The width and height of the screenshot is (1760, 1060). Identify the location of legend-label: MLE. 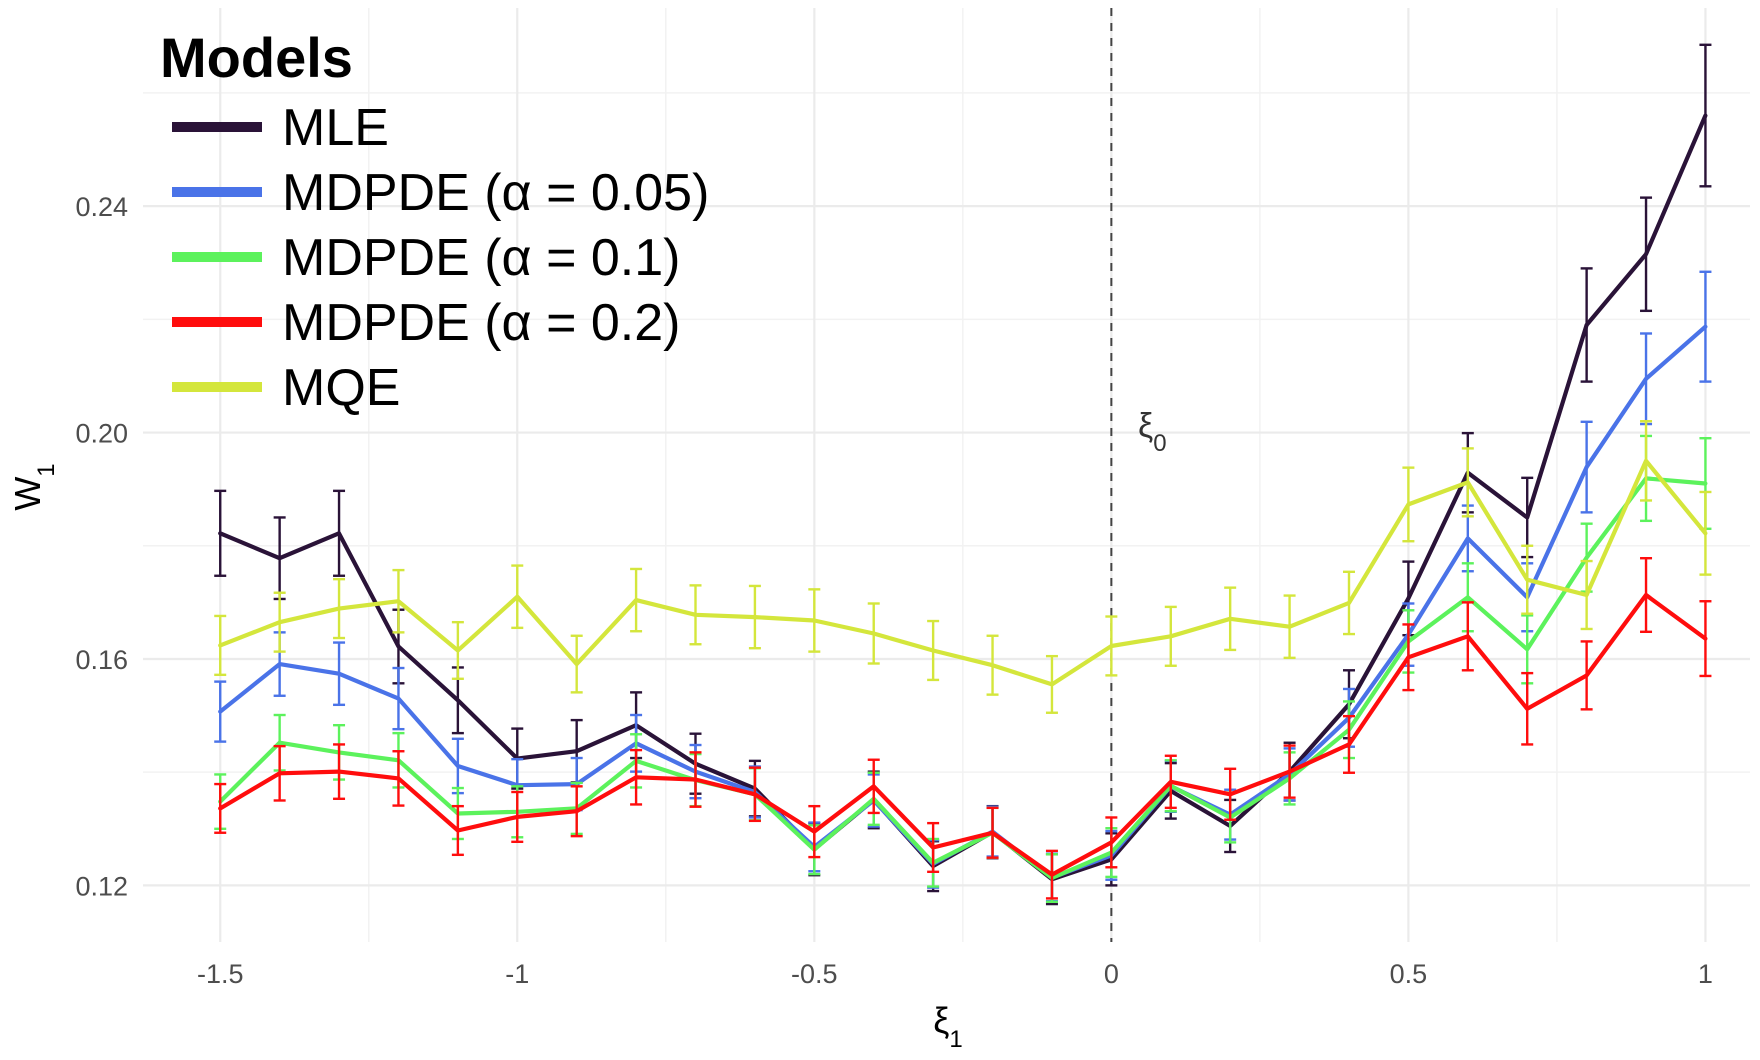
(335, 128).